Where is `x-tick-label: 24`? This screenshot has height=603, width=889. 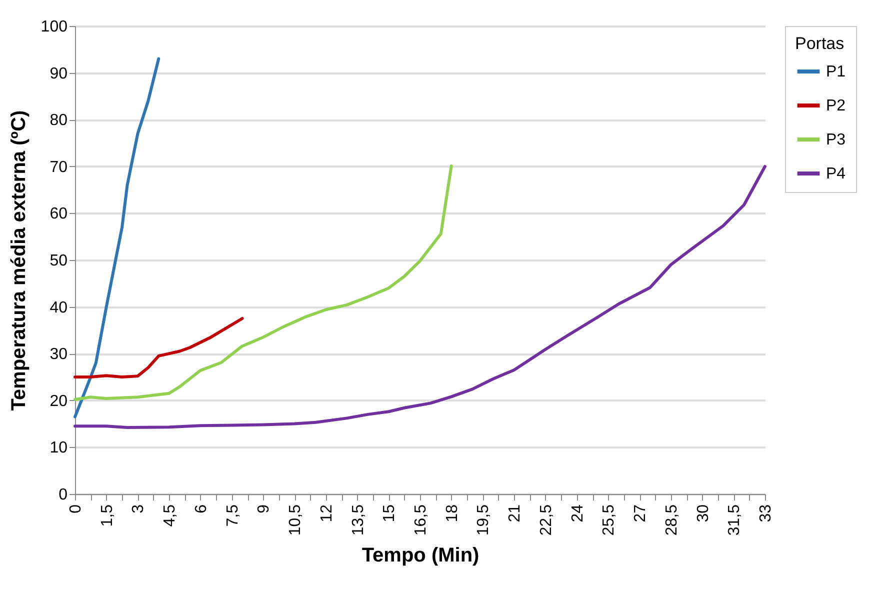
x-tick-label: 24 is located at coordinates (577, 513).